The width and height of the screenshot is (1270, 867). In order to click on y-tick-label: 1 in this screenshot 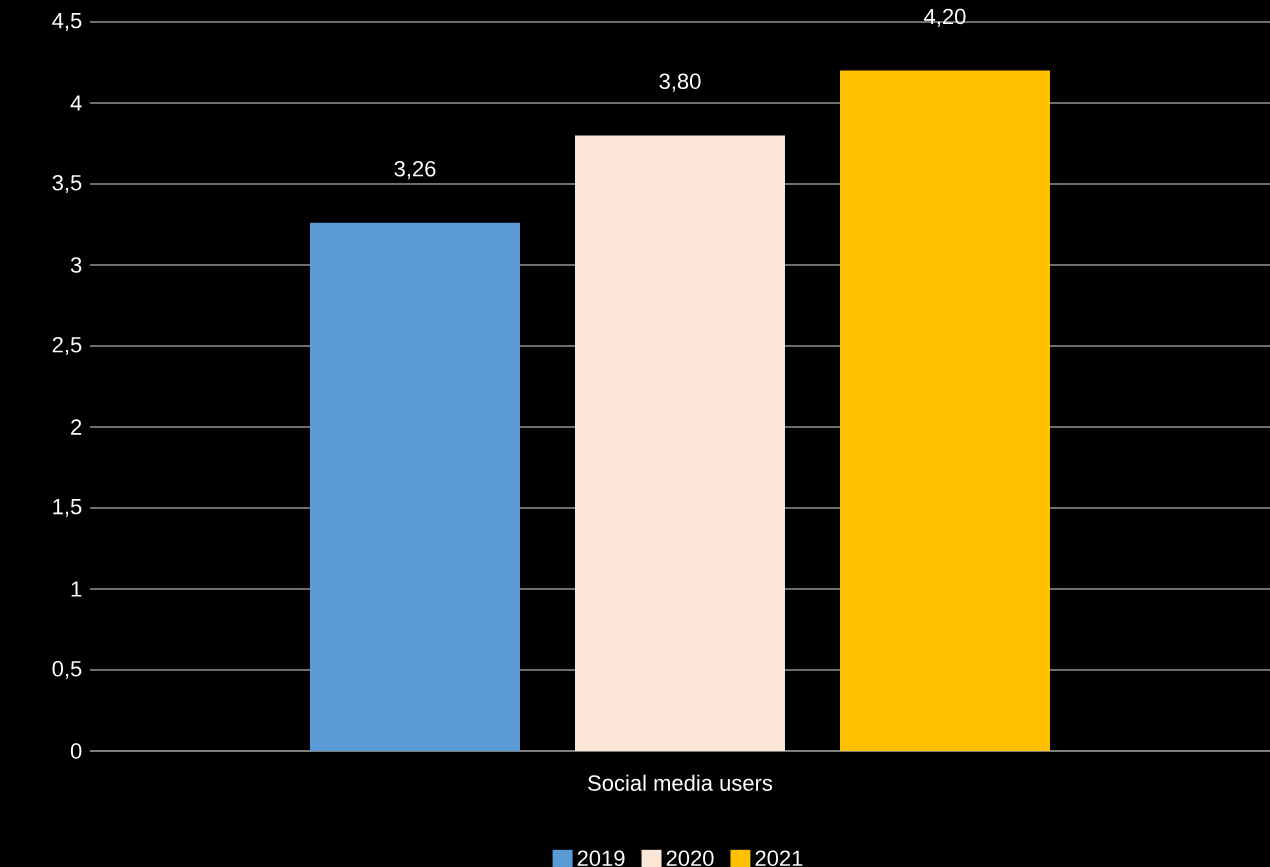, I will do `click(76, 589)`.